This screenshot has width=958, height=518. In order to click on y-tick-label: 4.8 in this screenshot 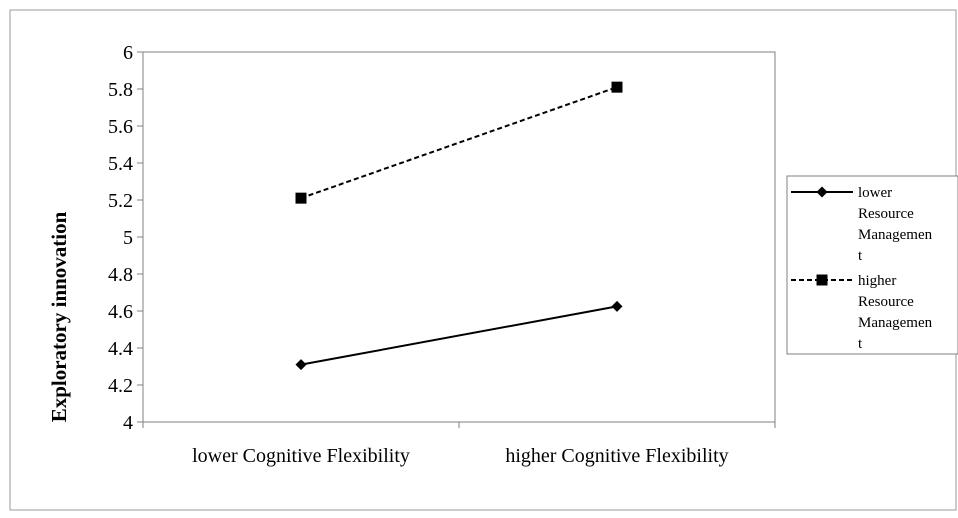, I will do `click(120, 275)`.